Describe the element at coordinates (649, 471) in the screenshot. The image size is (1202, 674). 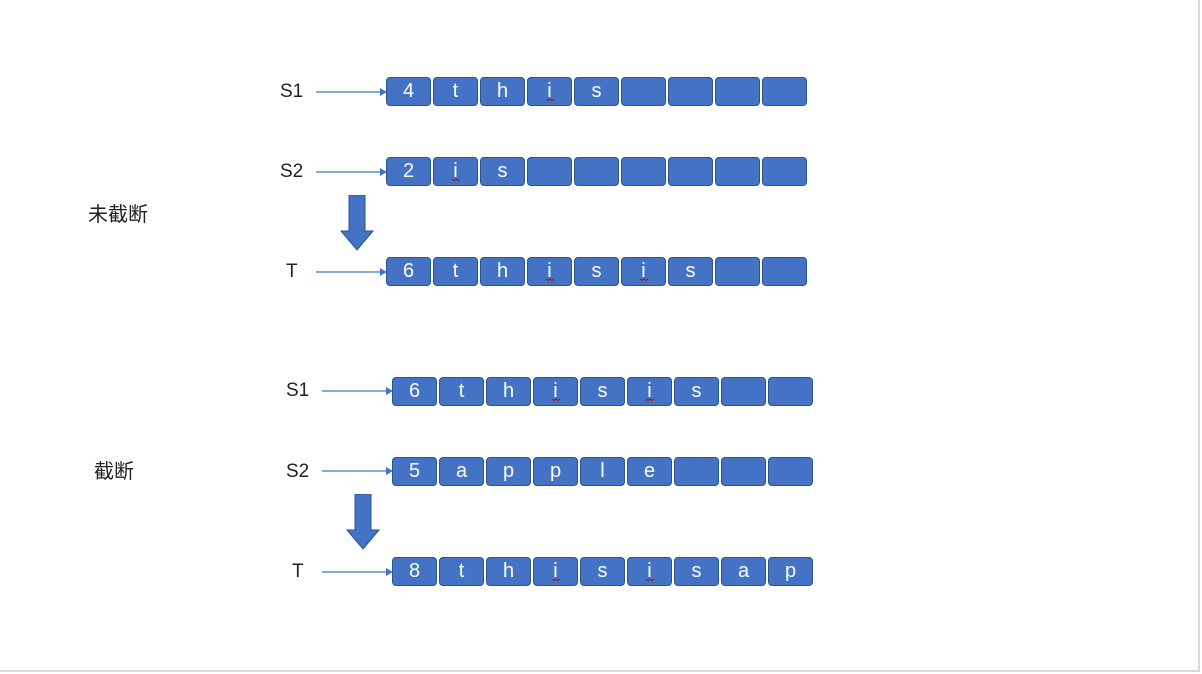
I see `cell: e` at that location.